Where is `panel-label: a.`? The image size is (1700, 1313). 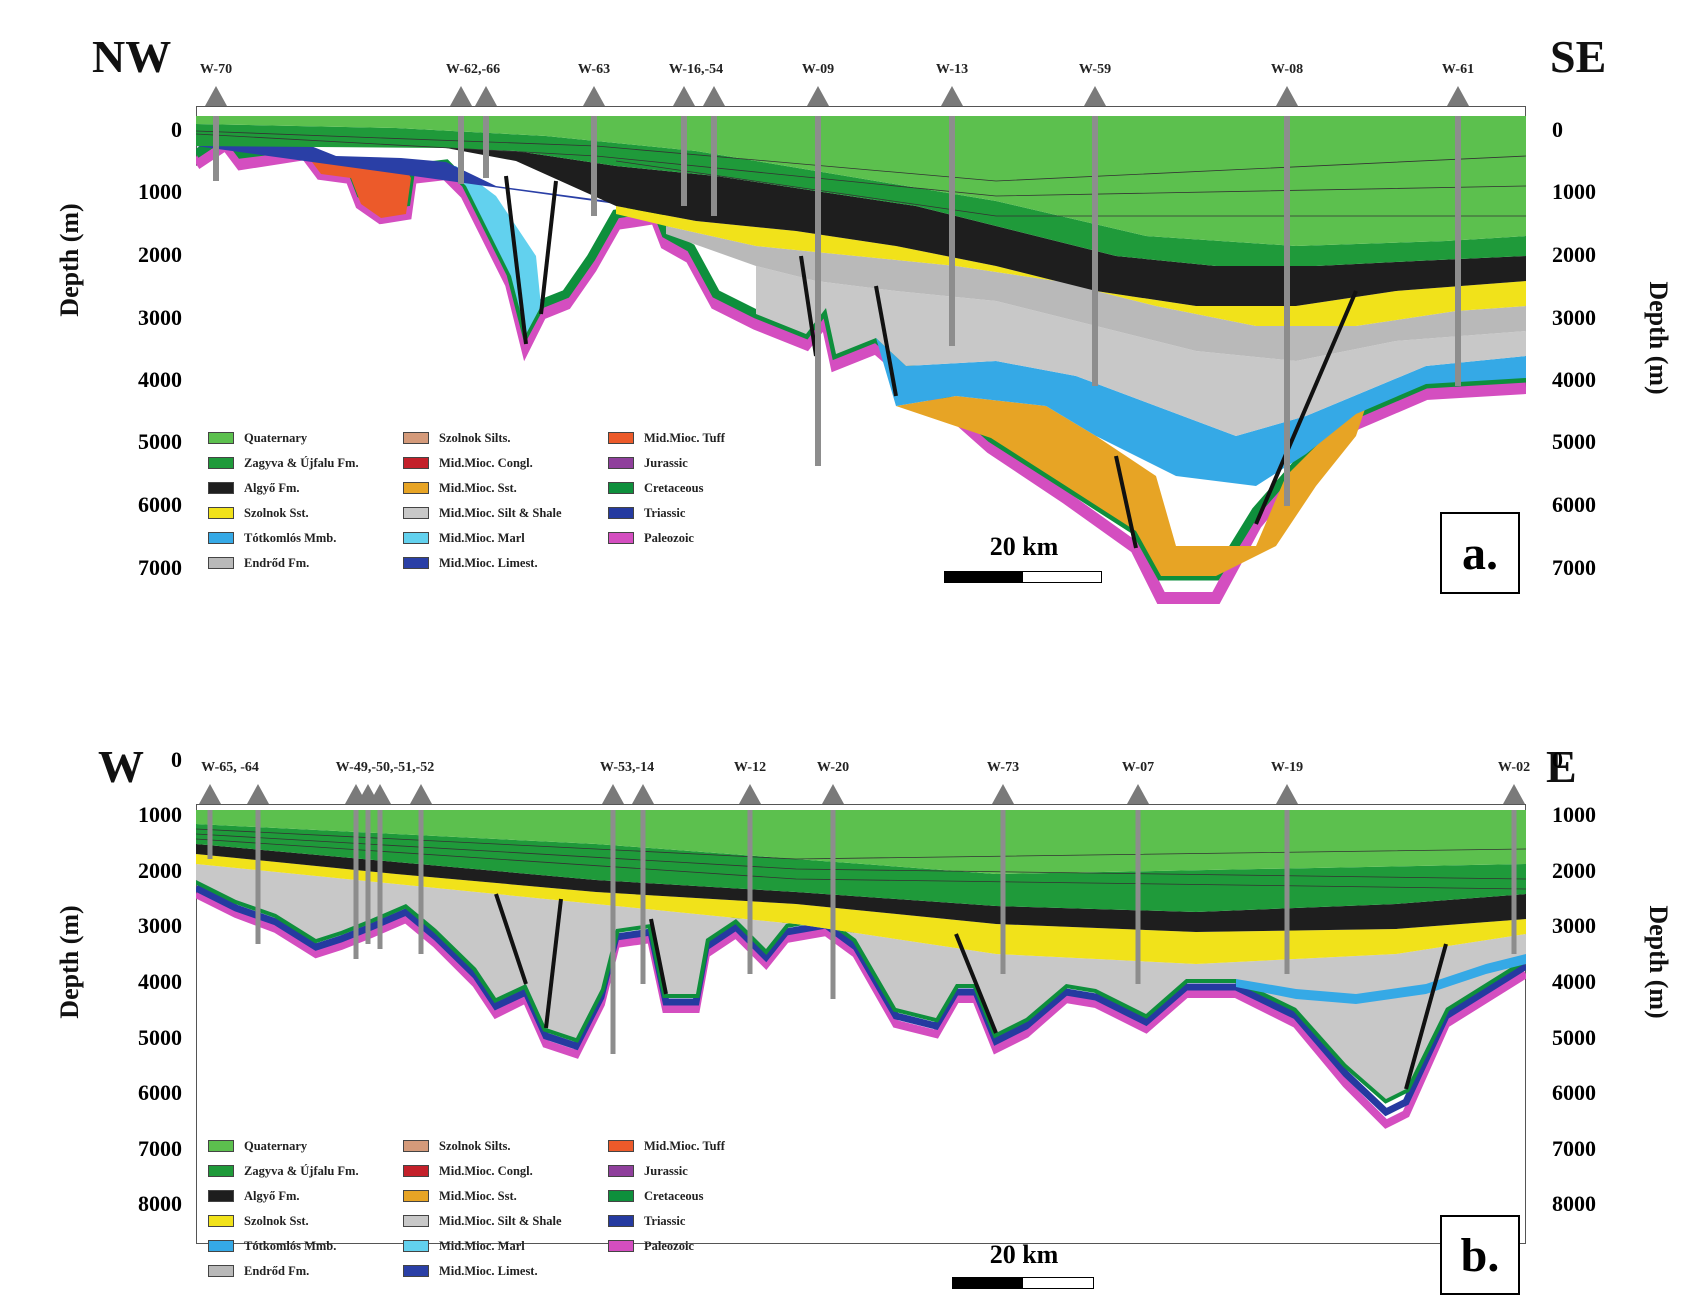 panel-label: a. is located at coordinates (1480, 553).